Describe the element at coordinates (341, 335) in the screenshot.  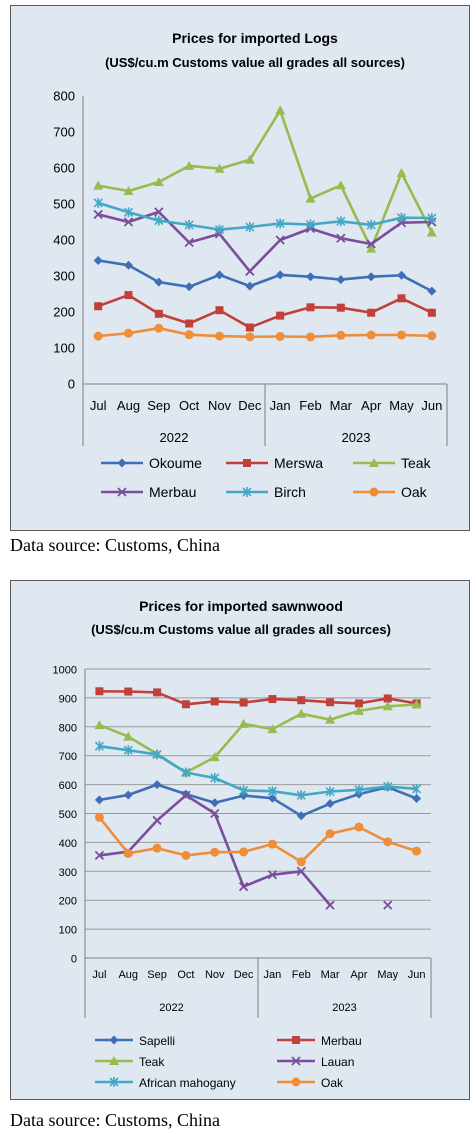
I see `logs-point-oak-mar` at that location.